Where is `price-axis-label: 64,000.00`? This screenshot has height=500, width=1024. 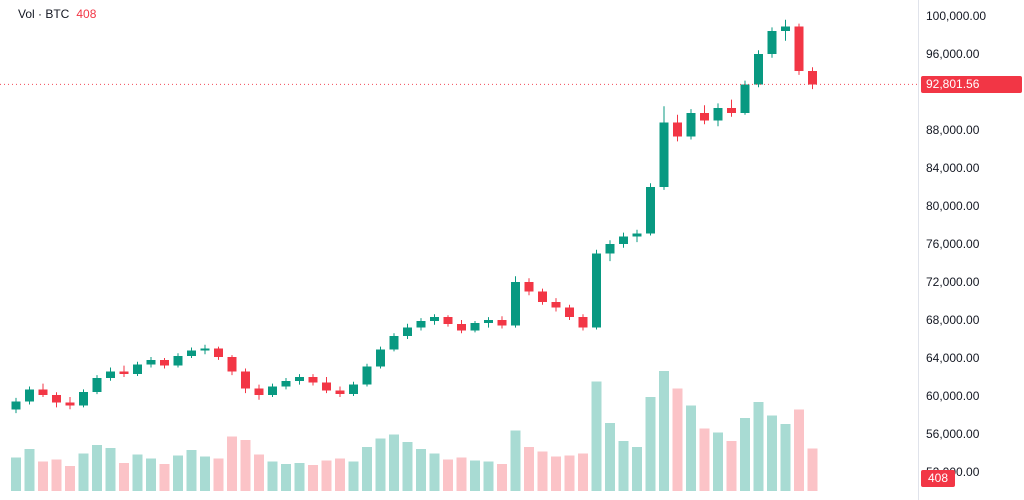
price-axis-label: 64,000.00 is located at coordinates (953, 358).